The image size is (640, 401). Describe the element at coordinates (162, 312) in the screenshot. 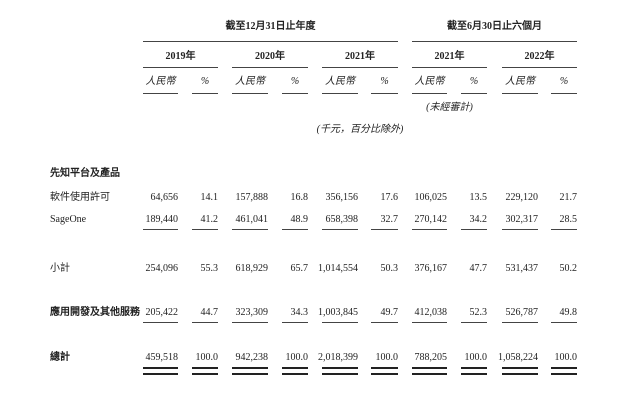

I see `cell-value: 205,422` at that location.